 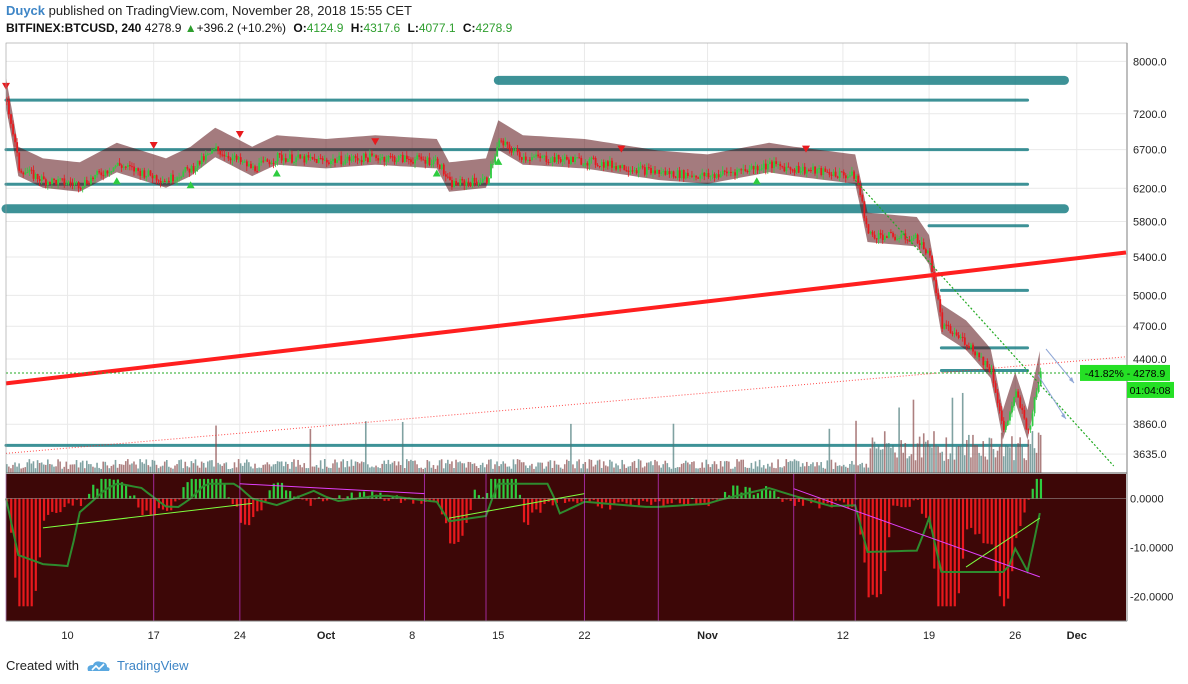 What do you see at coordinates (584, 636) in the screenshot?
I see `time-axis-tick-label: 22` at bounding box center [584, 636].